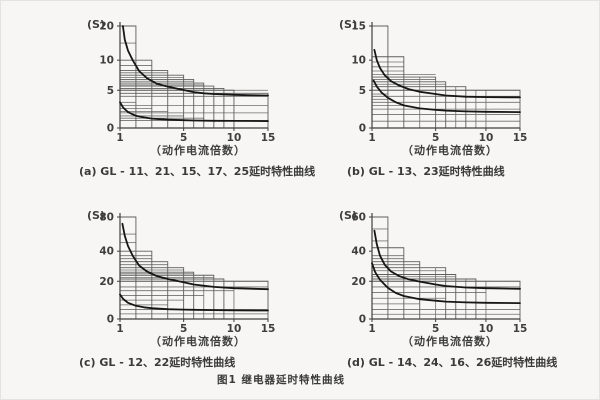  I want to click on chart-b-caption: (b) GL - 13、23延时特性曲线, so click(426, 171).